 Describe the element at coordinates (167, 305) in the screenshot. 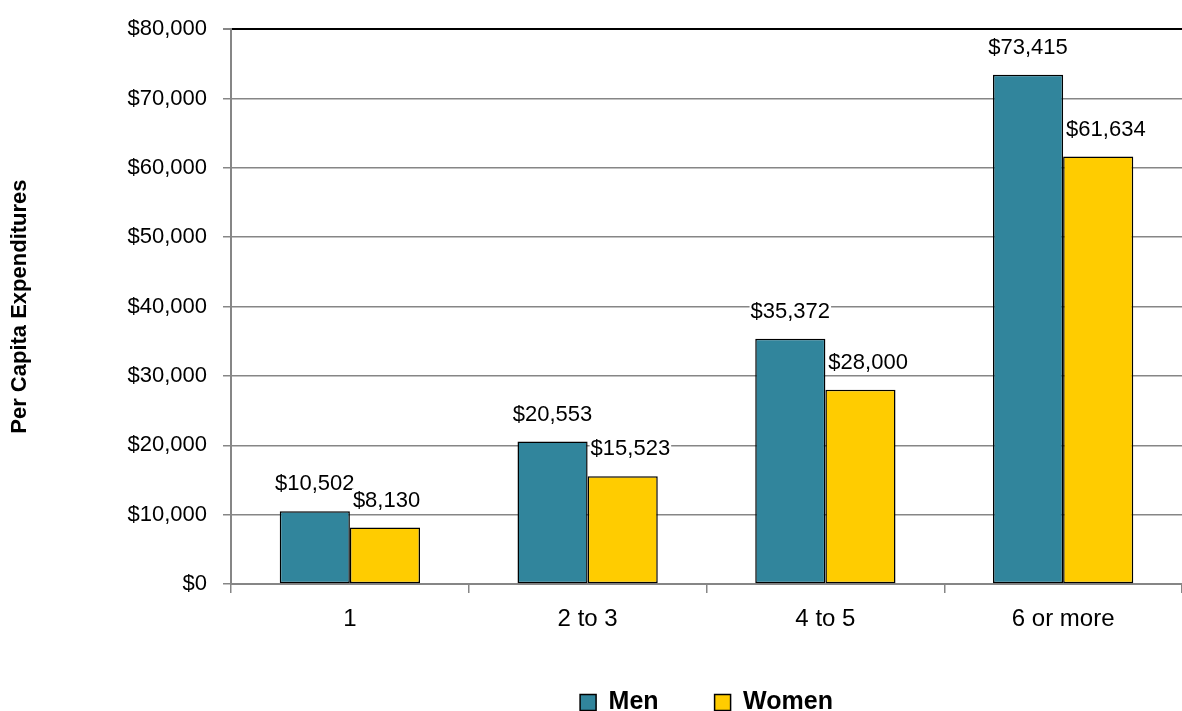

I see `y-tick-label: $40,000` at that location.